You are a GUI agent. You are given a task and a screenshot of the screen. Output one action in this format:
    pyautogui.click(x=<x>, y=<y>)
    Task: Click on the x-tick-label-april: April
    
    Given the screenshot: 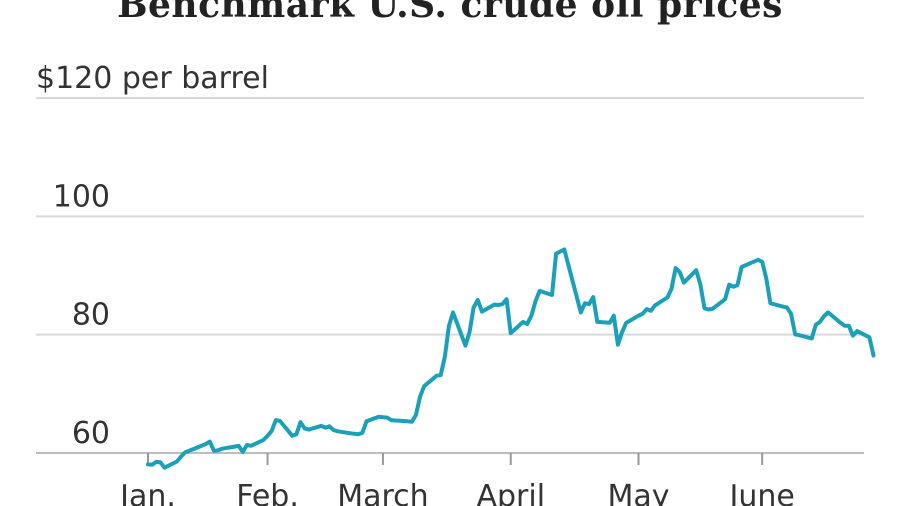 What is the action you would take?
    pyautogui.click(x=510, y=492)
    